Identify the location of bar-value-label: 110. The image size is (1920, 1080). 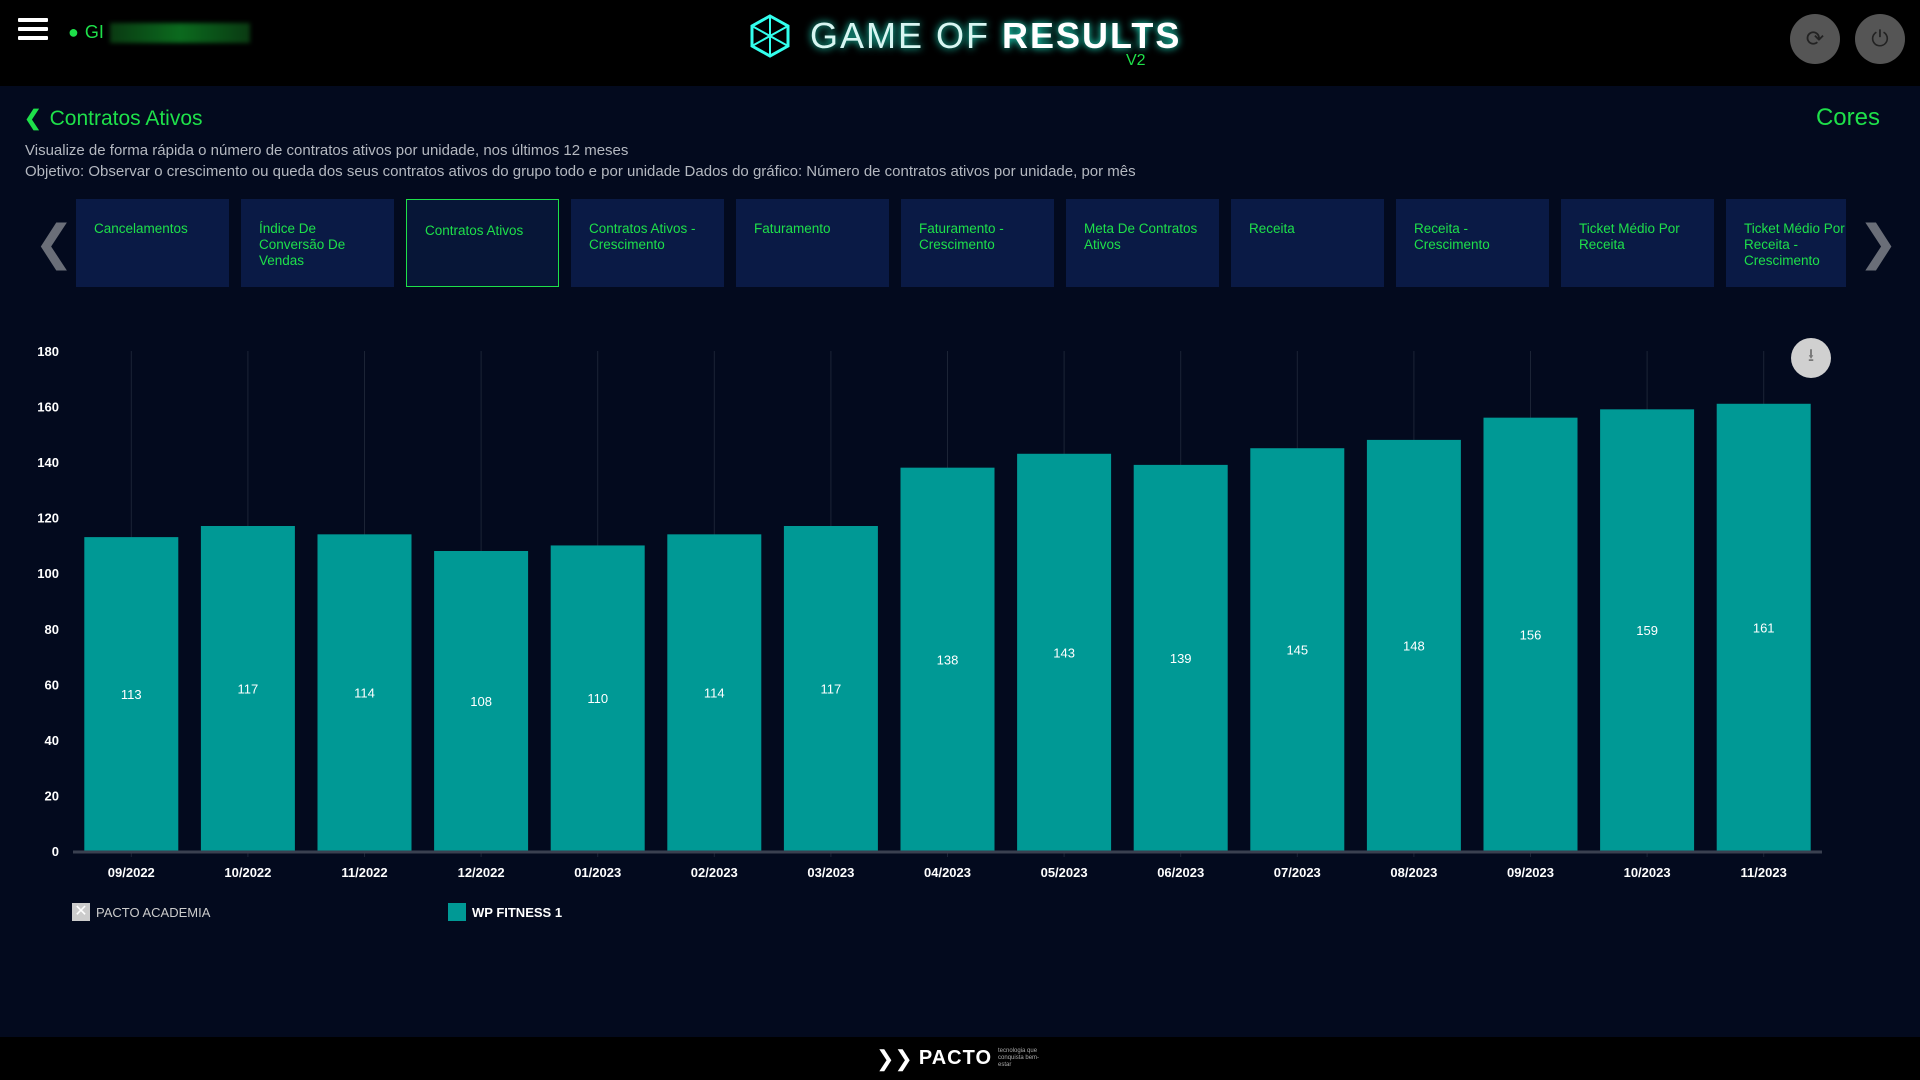
(597, 698).